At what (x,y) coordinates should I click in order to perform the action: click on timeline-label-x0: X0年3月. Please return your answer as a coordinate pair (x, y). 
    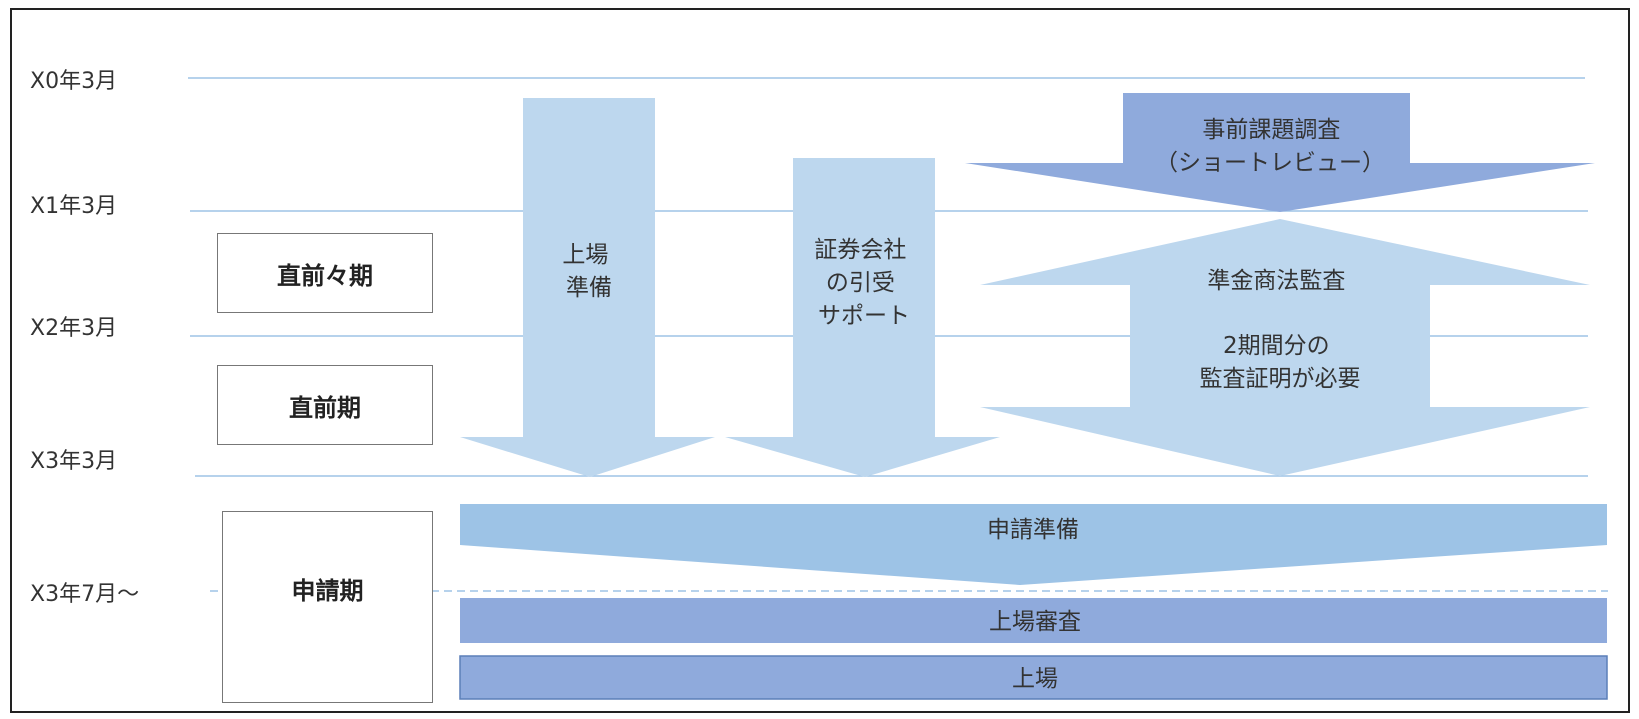
    Looking at the image, I should click on (74, 81).